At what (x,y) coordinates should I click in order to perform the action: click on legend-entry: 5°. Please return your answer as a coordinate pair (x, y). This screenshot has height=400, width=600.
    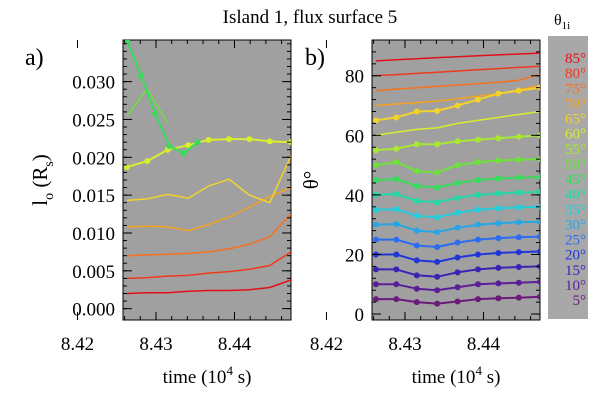
    Looking at the image, I should click on (580, 301).